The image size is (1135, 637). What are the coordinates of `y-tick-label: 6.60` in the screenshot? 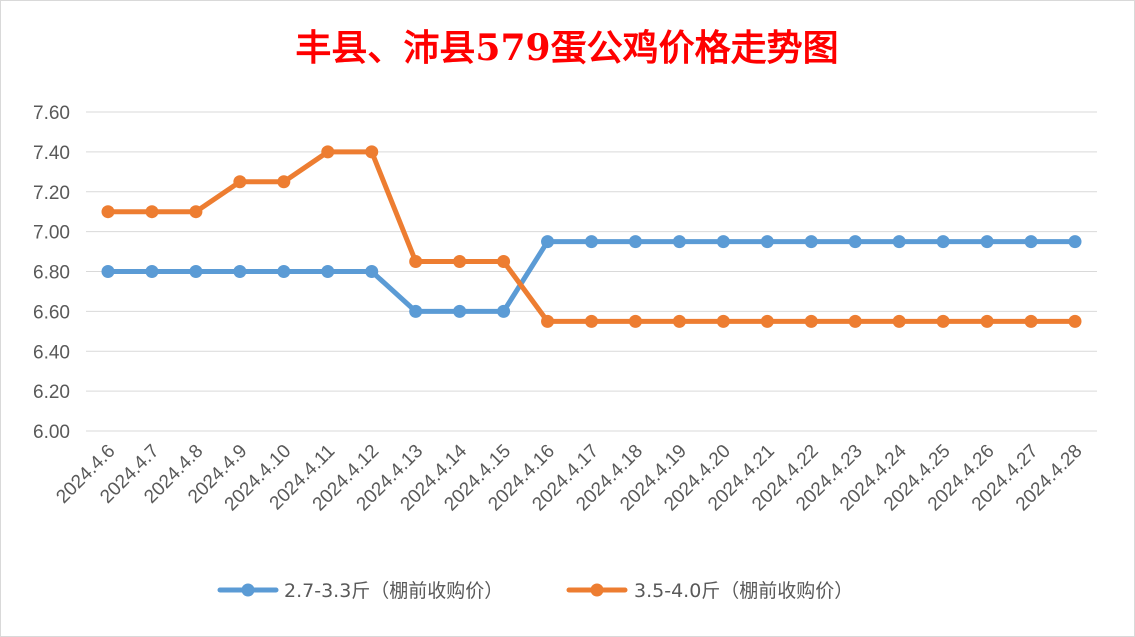 It's located at (51, 312).